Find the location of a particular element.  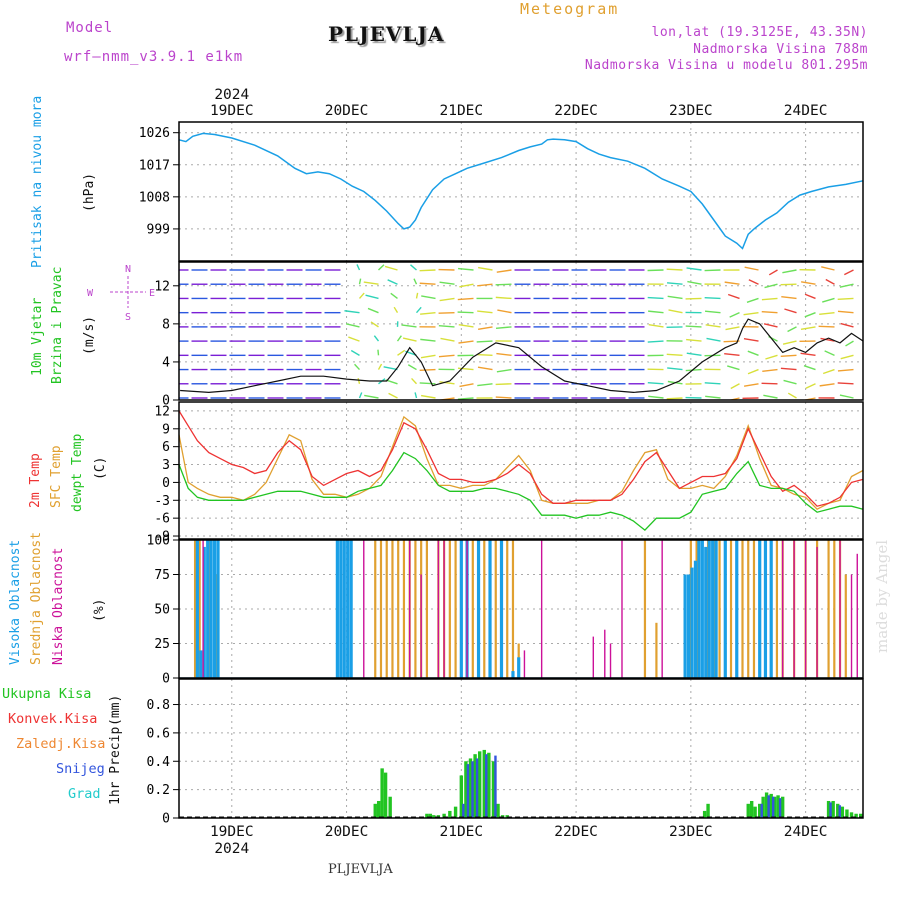

compass-e: E is located at coordinates (152, 293).